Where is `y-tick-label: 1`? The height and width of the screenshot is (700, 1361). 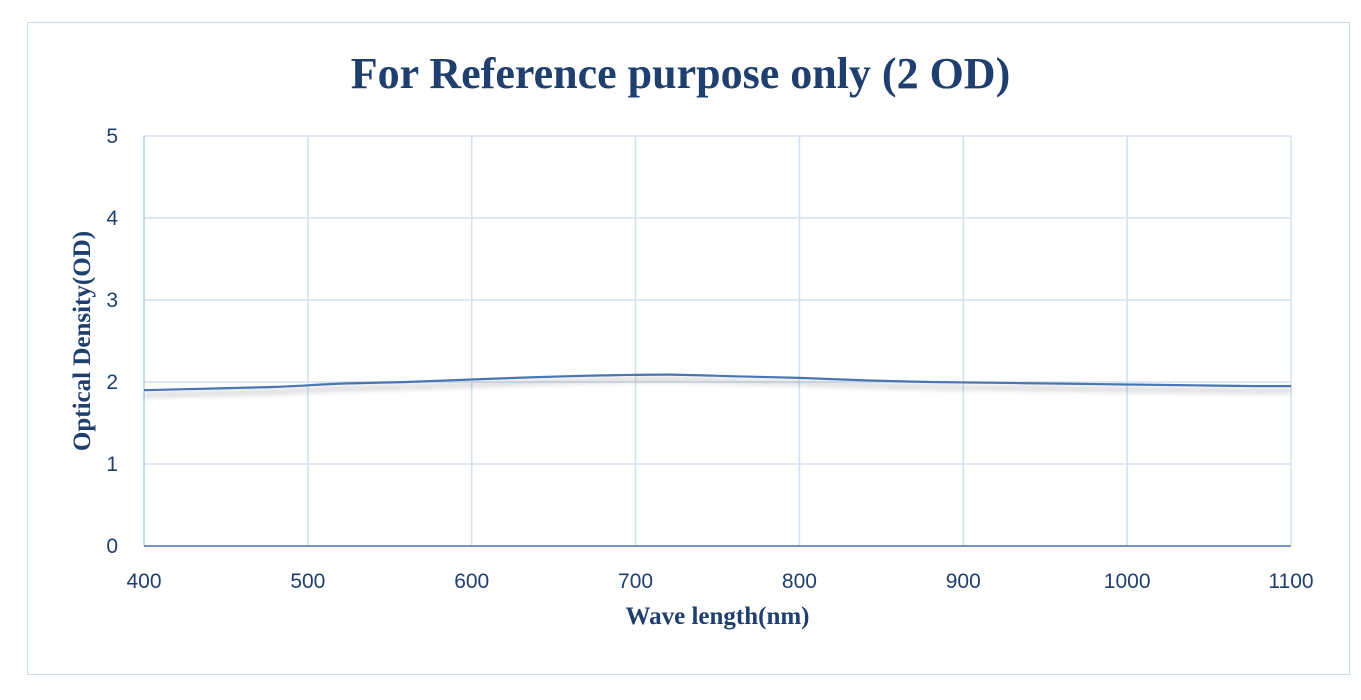
y-tick-label: 1 is located at coordinates (112, 464).